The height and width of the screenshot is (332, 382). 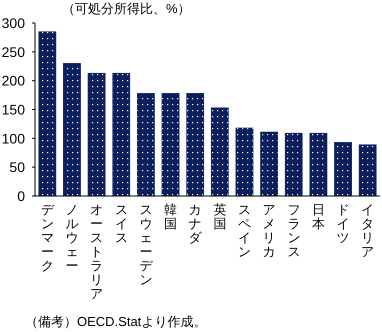 I want to click on x-tick-label: 日本, so click(x=318, y=216).